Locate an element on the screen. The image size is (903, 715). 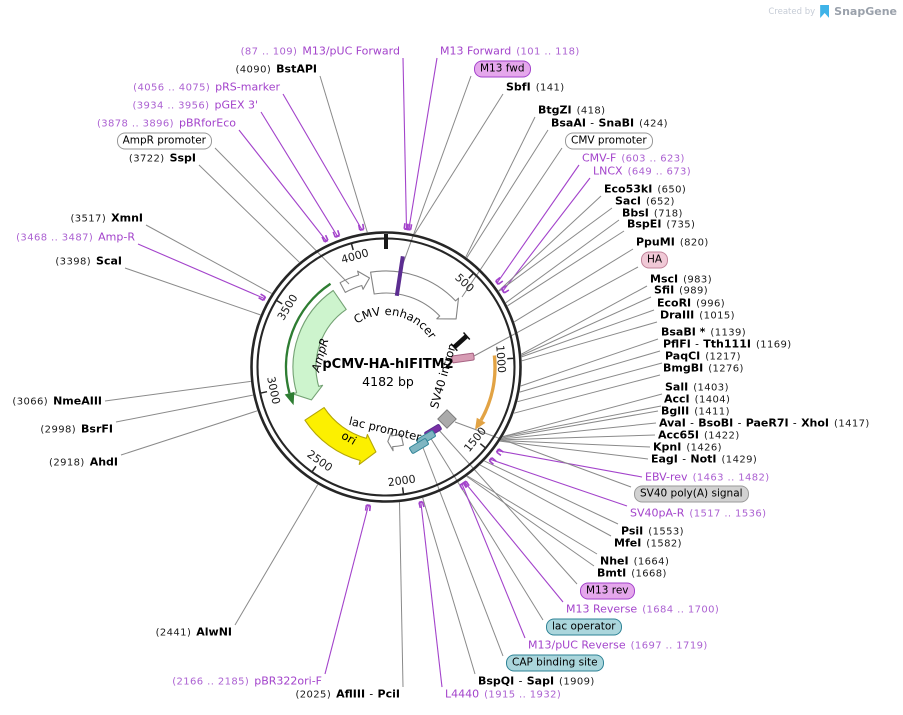
enzyme-label-kpni: KpnI (1426) is located at coordinates (687, 447).